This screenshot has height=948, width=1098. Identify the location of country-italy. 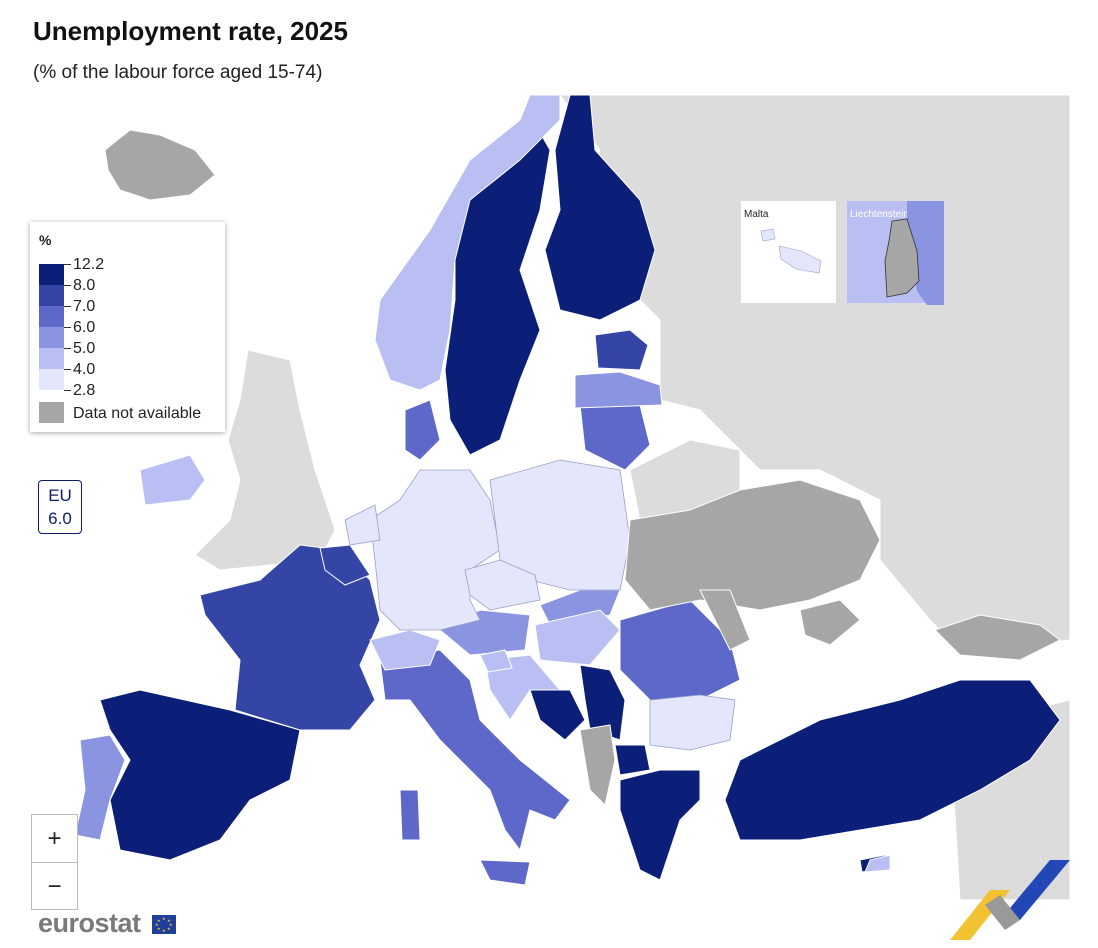
(475, 750).